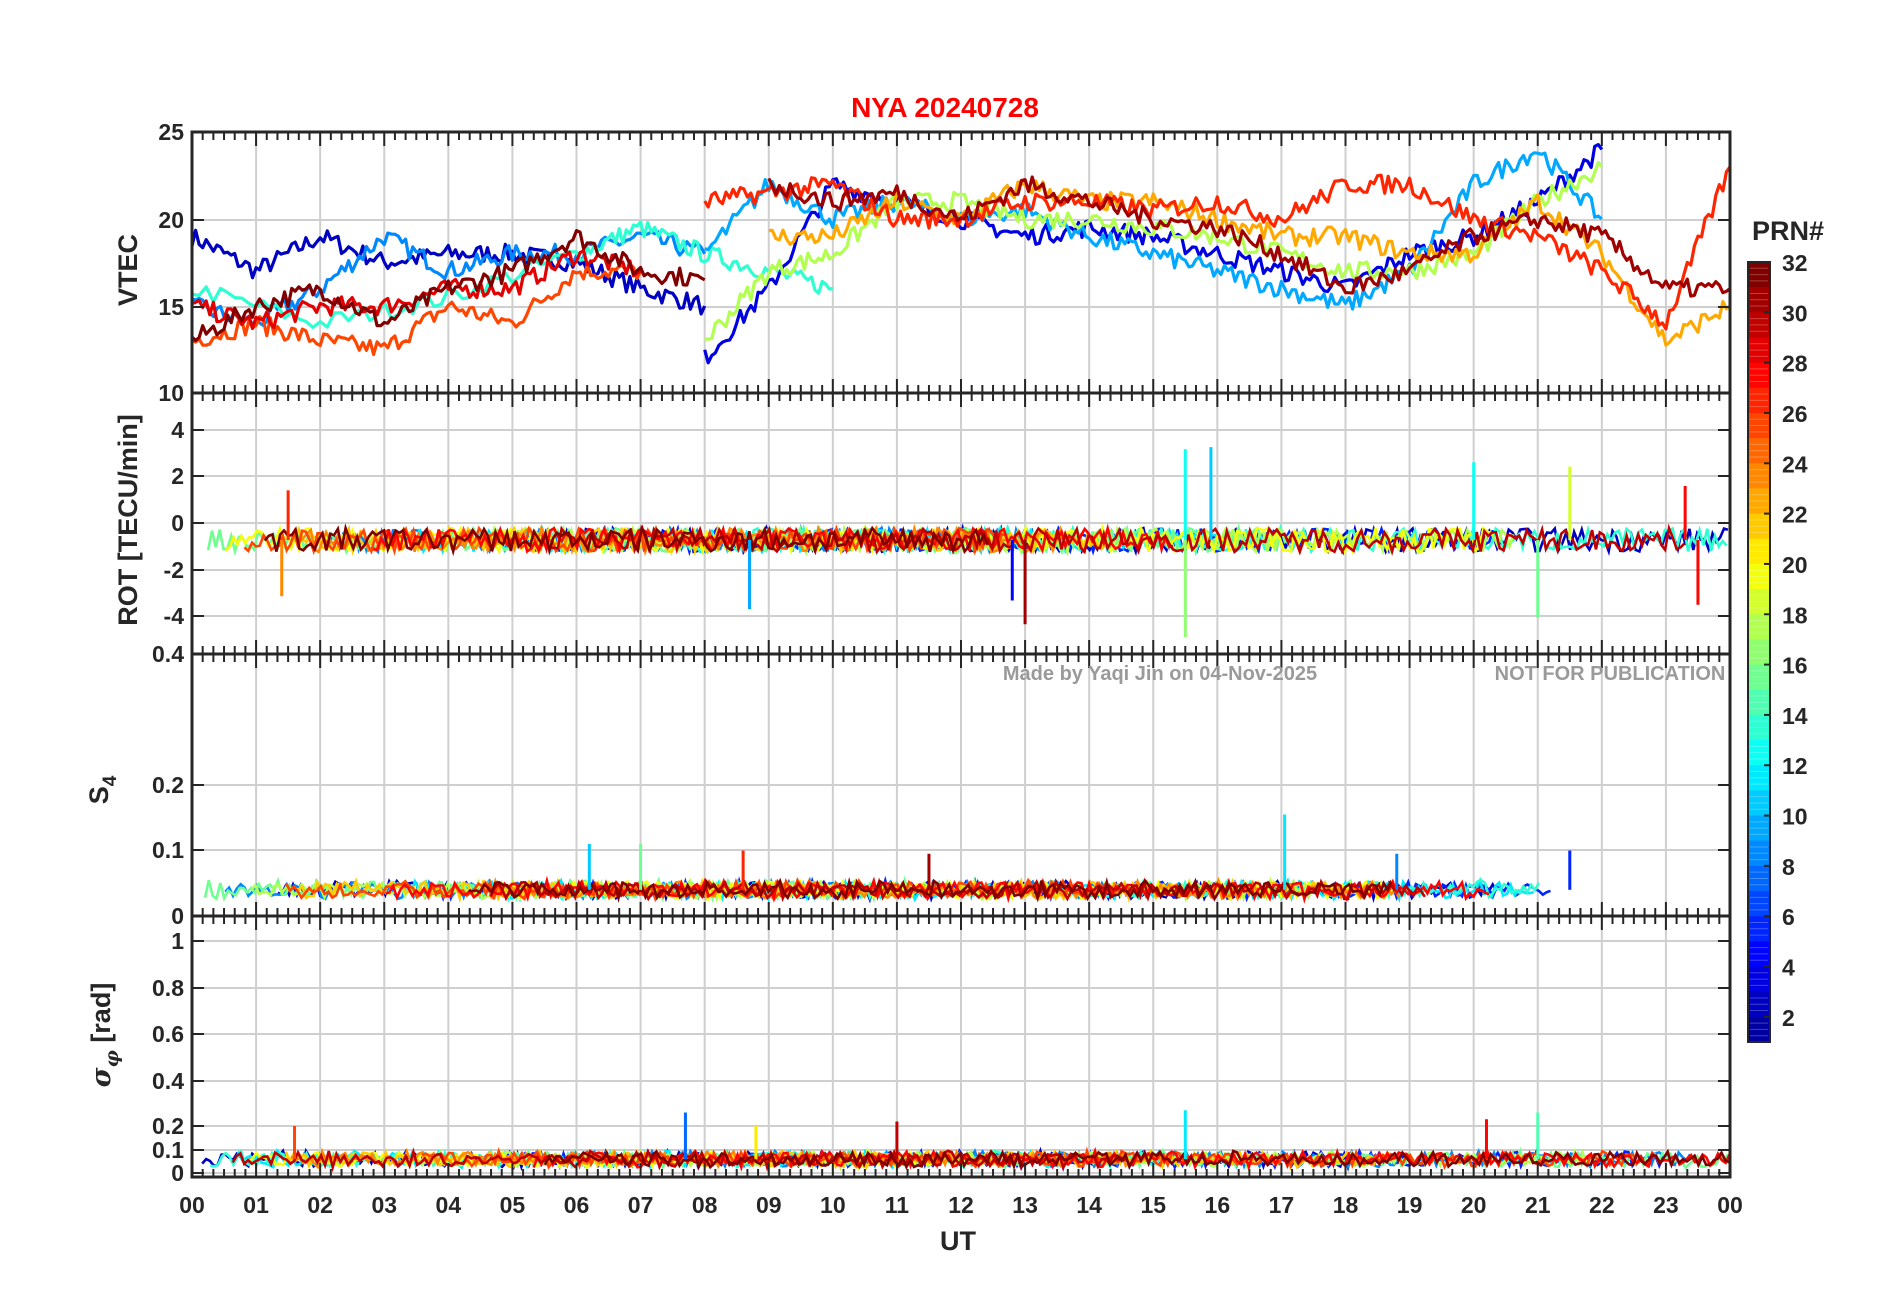  I want to click on y-tick-label: 0.2, so click(168, 1126).